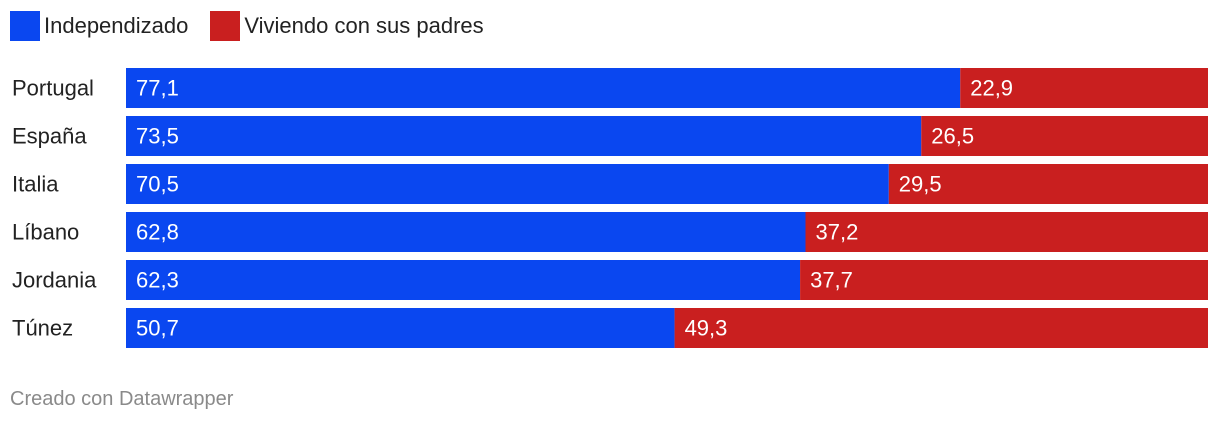 This screenshot has width=1220, height=426. What do you see at coordinates (1064, 136) in the screenshot?
I see `bar-viviendo-con-sus-padres-espana` at bounding box center [1064, 136].